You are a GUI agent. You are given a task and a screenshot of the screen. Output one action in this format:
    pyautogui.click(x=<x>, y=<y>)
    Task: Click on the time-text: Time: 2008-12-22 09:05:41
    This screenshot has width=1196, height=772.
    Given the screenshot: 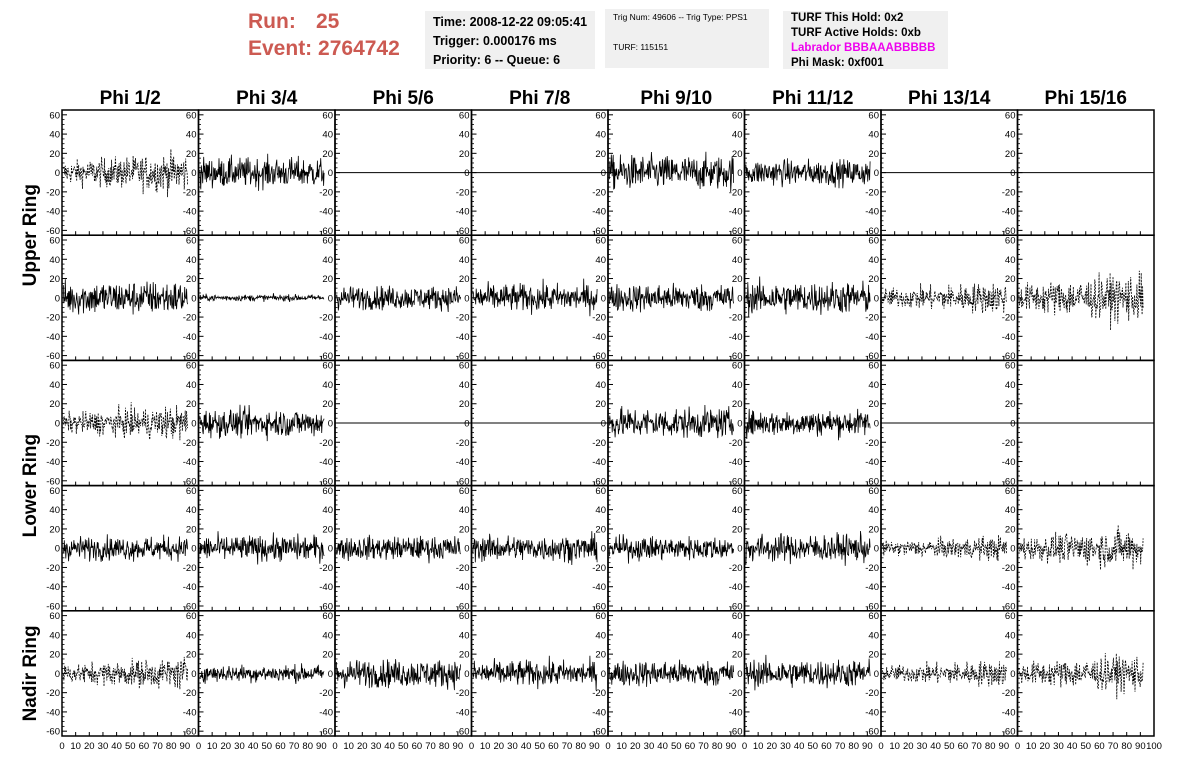 What is the action you would take?
    pyautogui.click(x=510, y=22)
    